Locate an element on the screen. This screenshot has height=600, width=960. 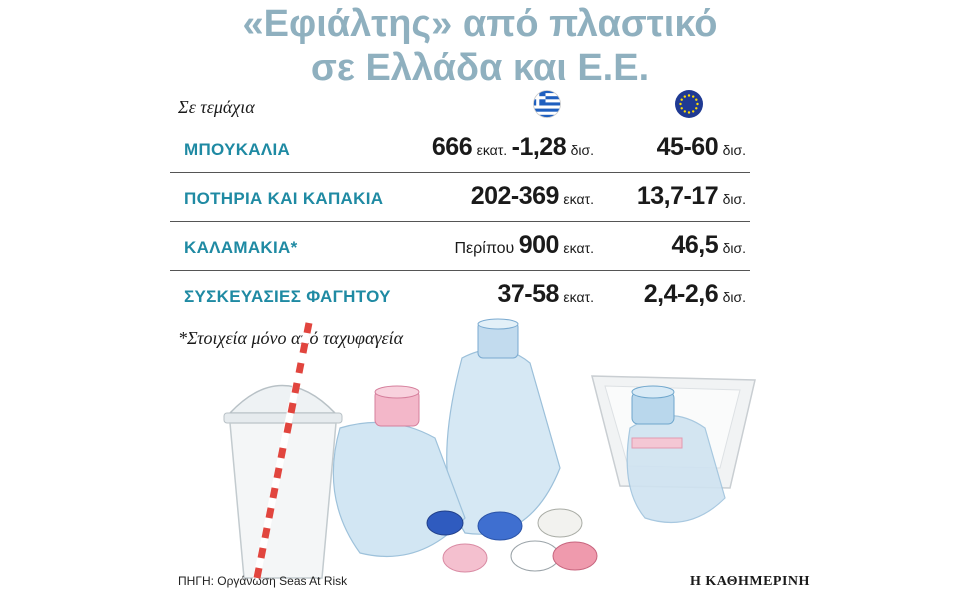
footnote: *Στοιχεία μόνο από ταχυφαγεία is located at coordinates (291, 338).